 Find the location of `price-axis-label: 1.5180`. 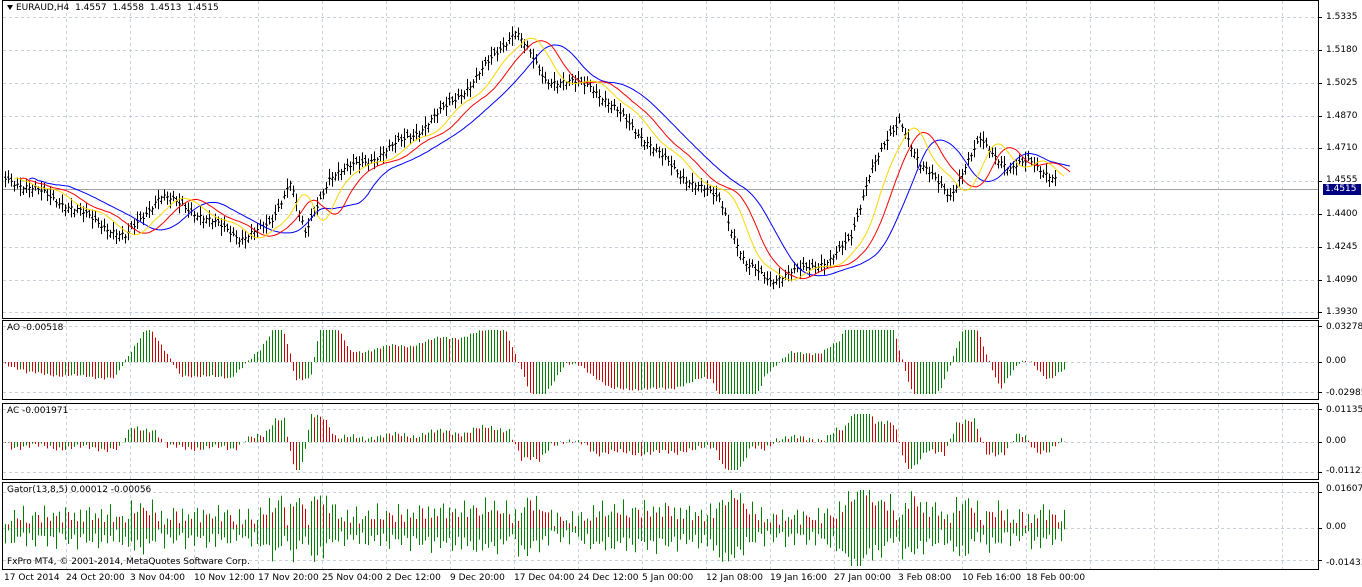

price-axis-label: 1.5180 is located at coordinates (1342, 50).